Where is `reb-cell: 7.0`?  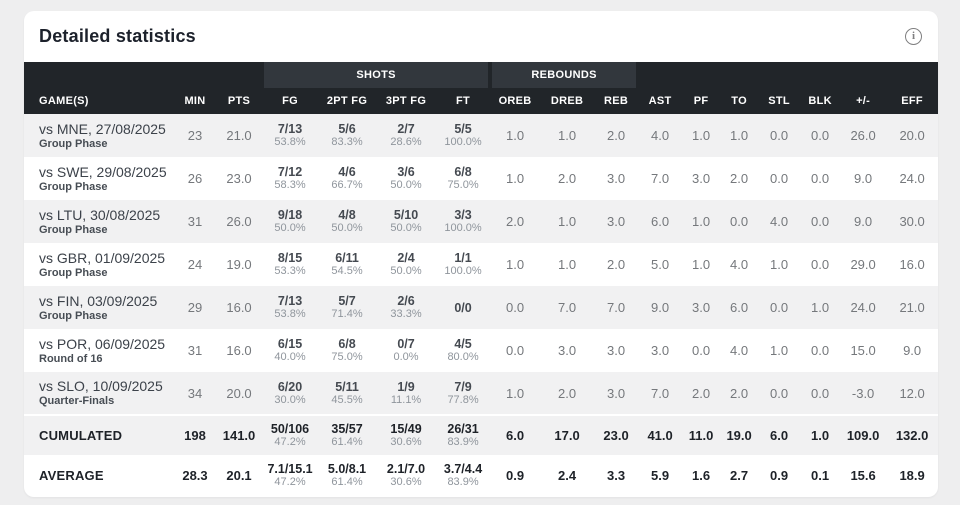
reb-cell: 7.0 is located at coordinates (616, 307).